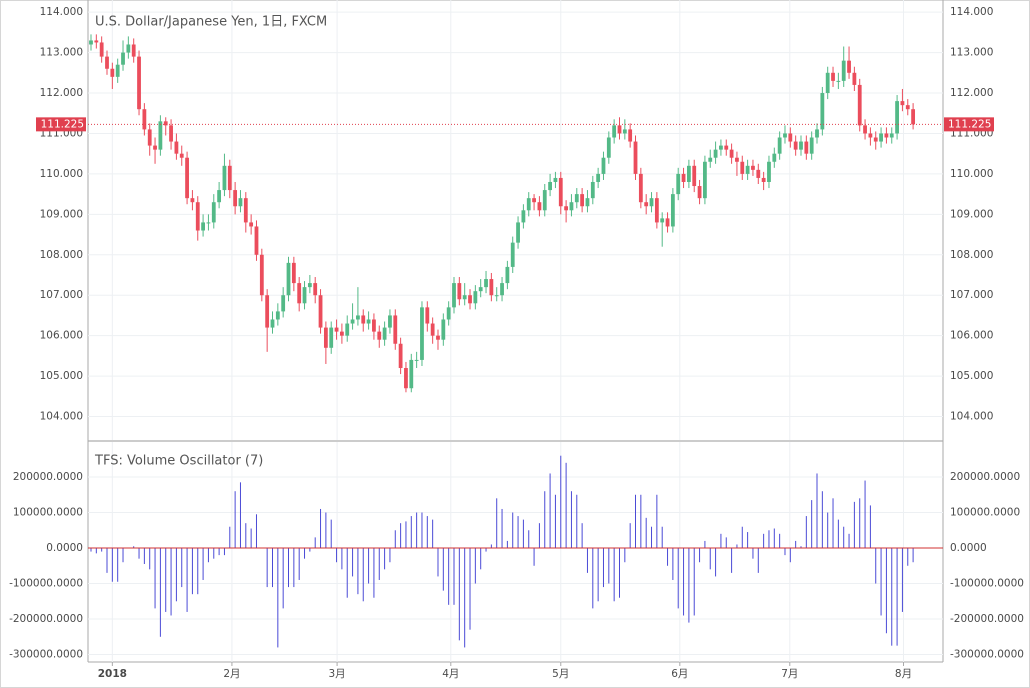 This screenshot has height=688, width=1030. I want to click on y-tick-label-right: -200000.0000, so click(987, 619).